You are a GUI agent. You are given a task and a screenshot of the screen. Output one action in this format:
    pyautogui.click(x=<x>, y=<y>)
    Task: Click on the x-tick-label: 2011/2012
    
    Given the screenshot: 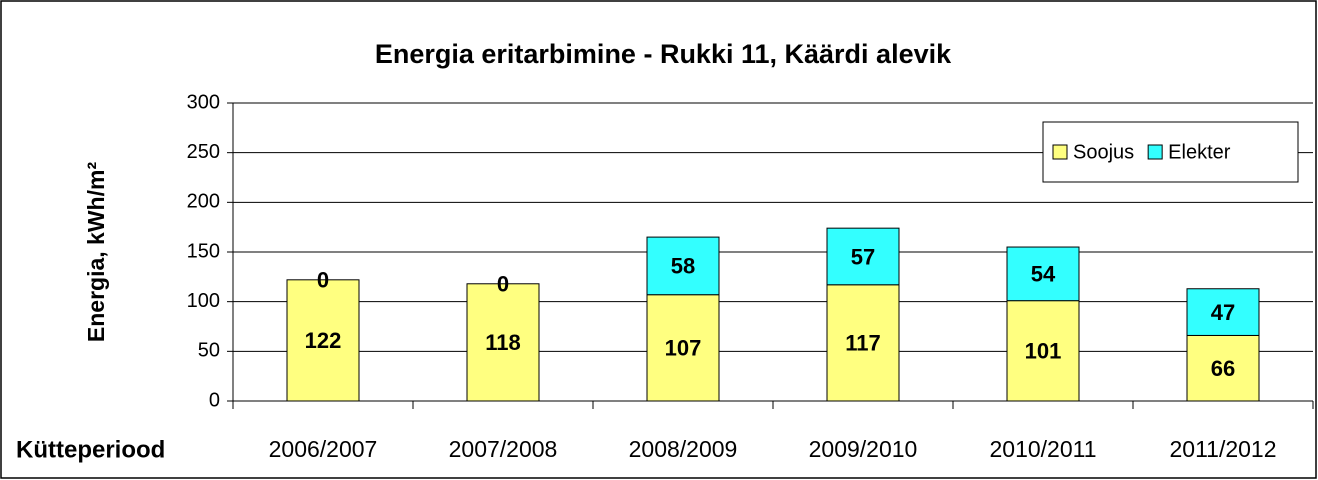 What is the action you would take?
    pyautogui.click(x=1222, y=449)
    